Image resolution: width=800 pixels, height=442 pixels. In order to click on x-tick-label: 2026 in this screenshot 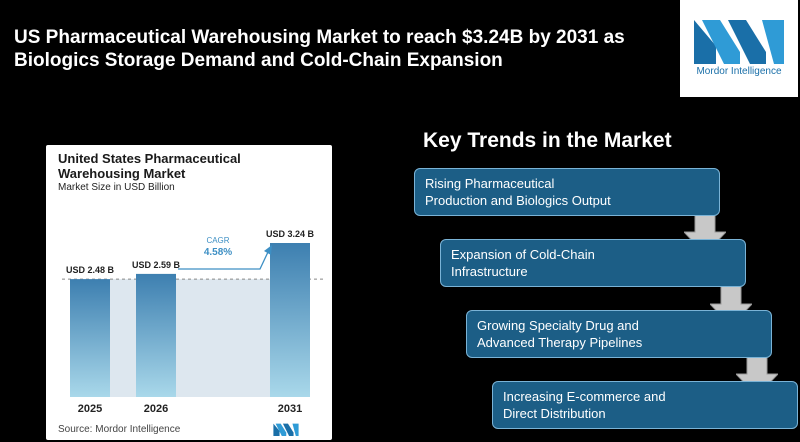, I will do `click(156, 409)`.